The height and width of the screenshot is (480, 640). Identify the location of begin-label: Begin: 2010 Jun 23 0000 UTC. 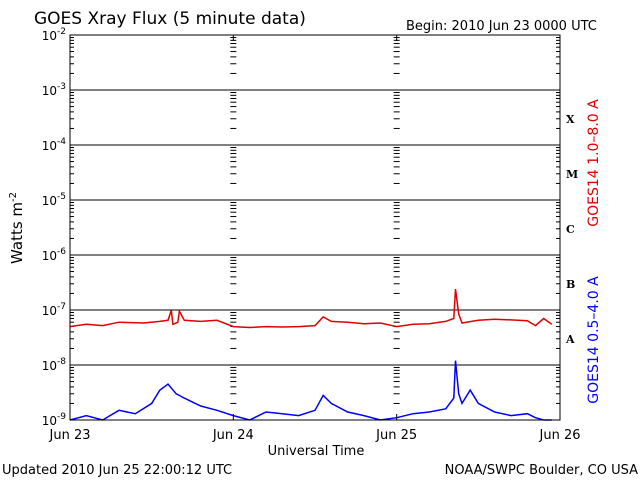
(501, 26).